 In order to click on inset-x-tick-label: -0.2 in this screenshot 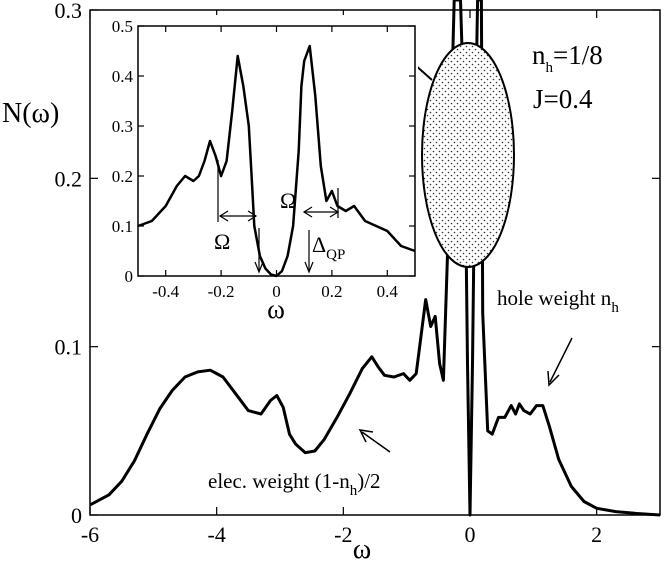, I will do `click(221, 291)`.